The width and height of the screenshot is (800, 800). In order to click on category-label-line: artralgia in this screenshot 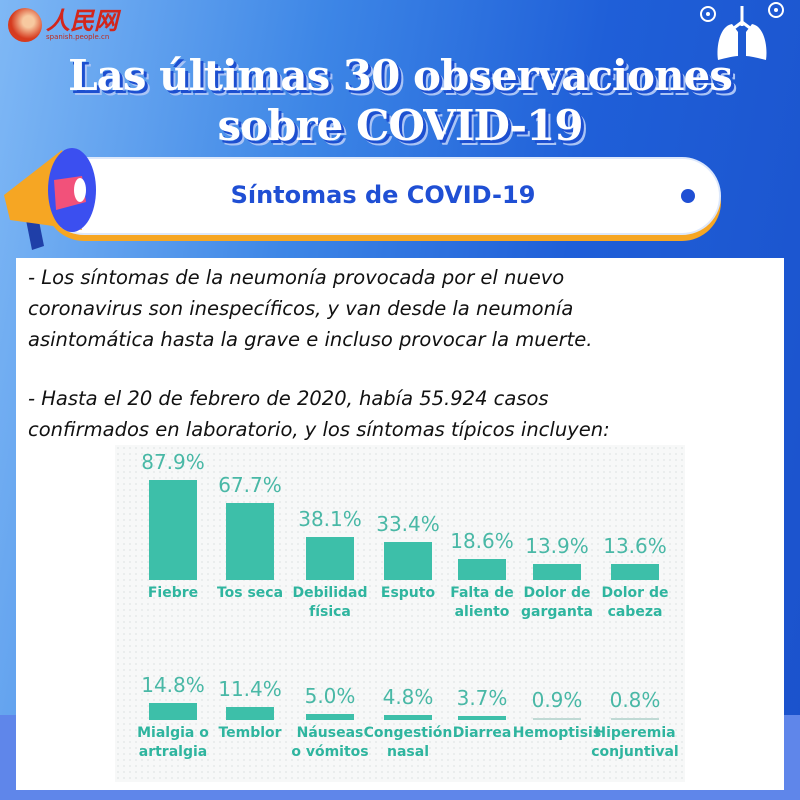, I will do `click(173, 752)`.